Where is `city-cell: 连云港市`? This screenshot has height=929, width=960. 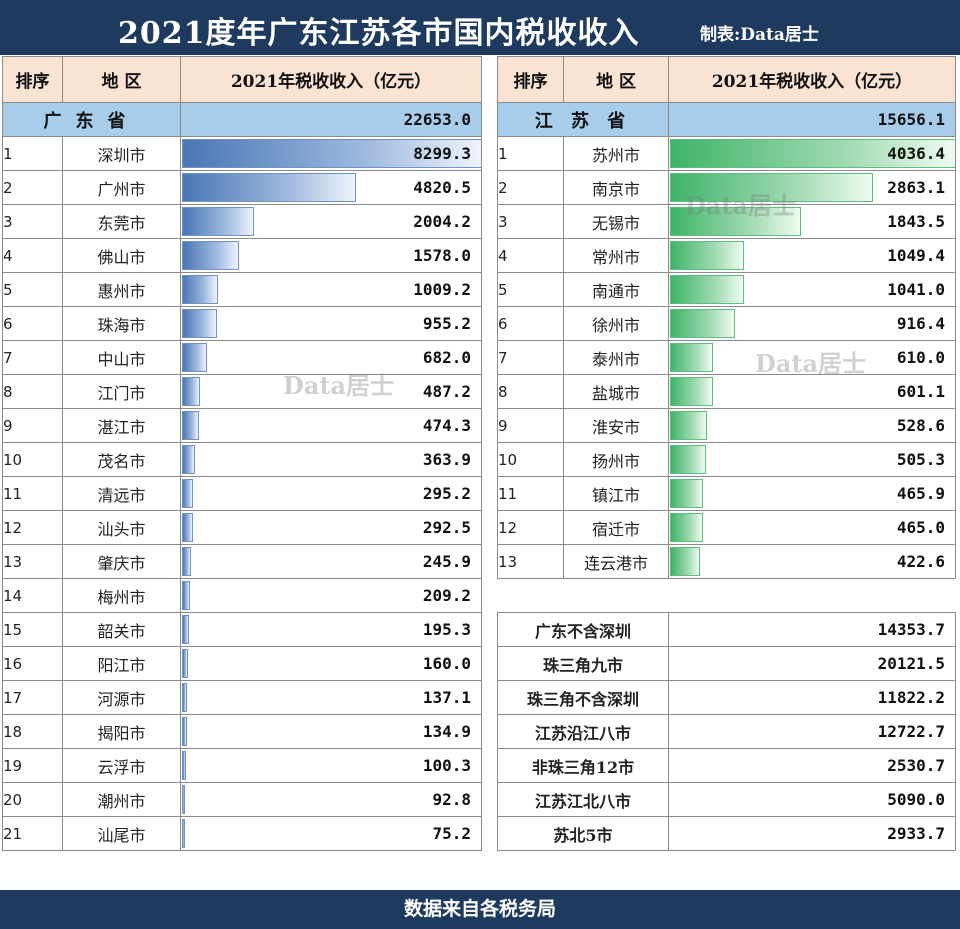 city-cell: 连云港市 is located at coordinates (616, 561).